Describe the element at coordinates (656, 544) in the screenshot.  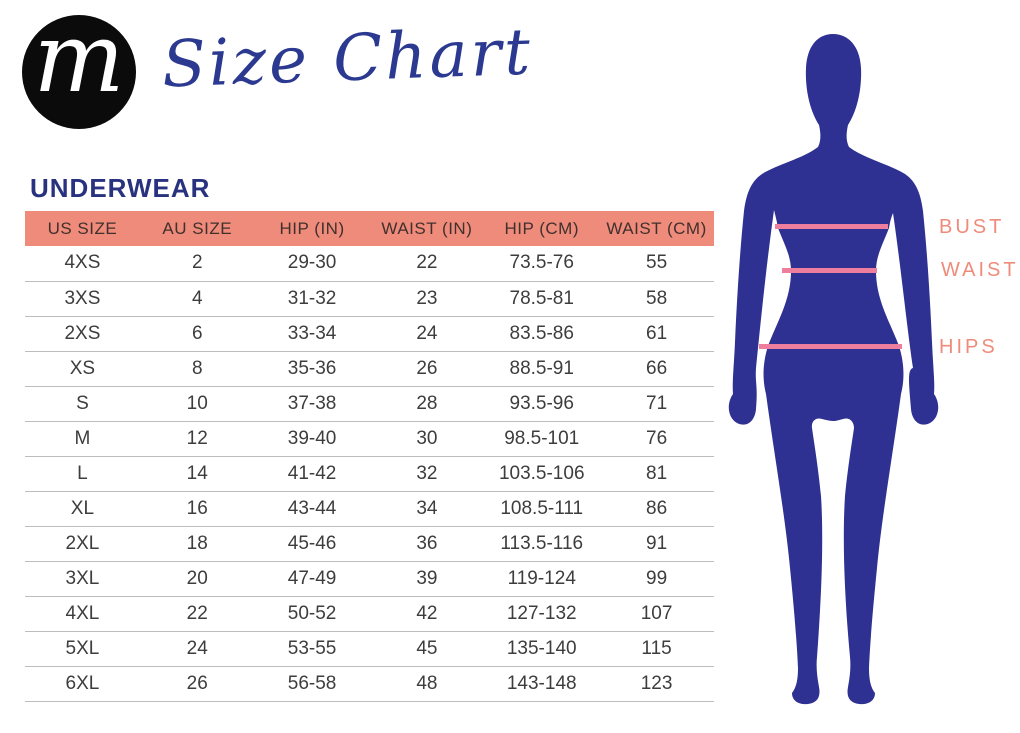
I see `size-cell: 91` at that location.